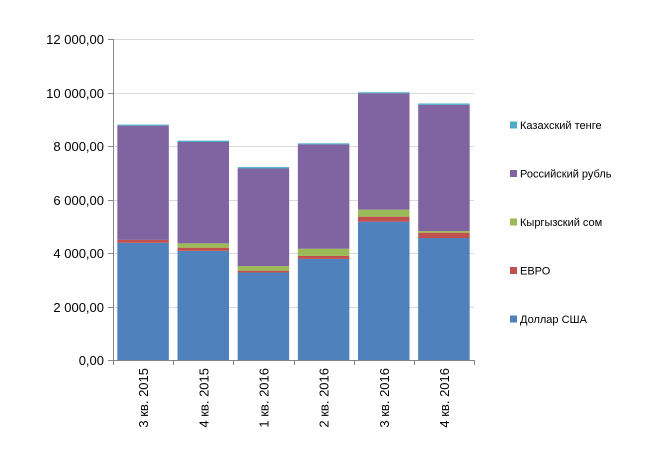 The image size is (659, 461). Describe the element at coordinates (78, 307) in the screenshot. I see `y-tick-label: 2 000,00` at that location.